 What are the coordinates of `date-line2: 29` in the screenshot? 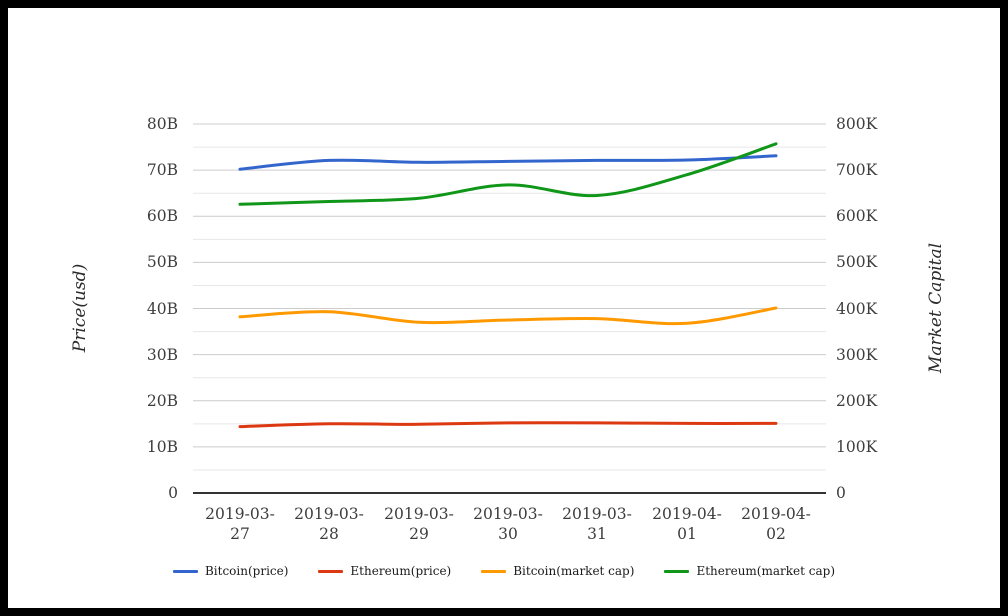 It's located at (419, 534).